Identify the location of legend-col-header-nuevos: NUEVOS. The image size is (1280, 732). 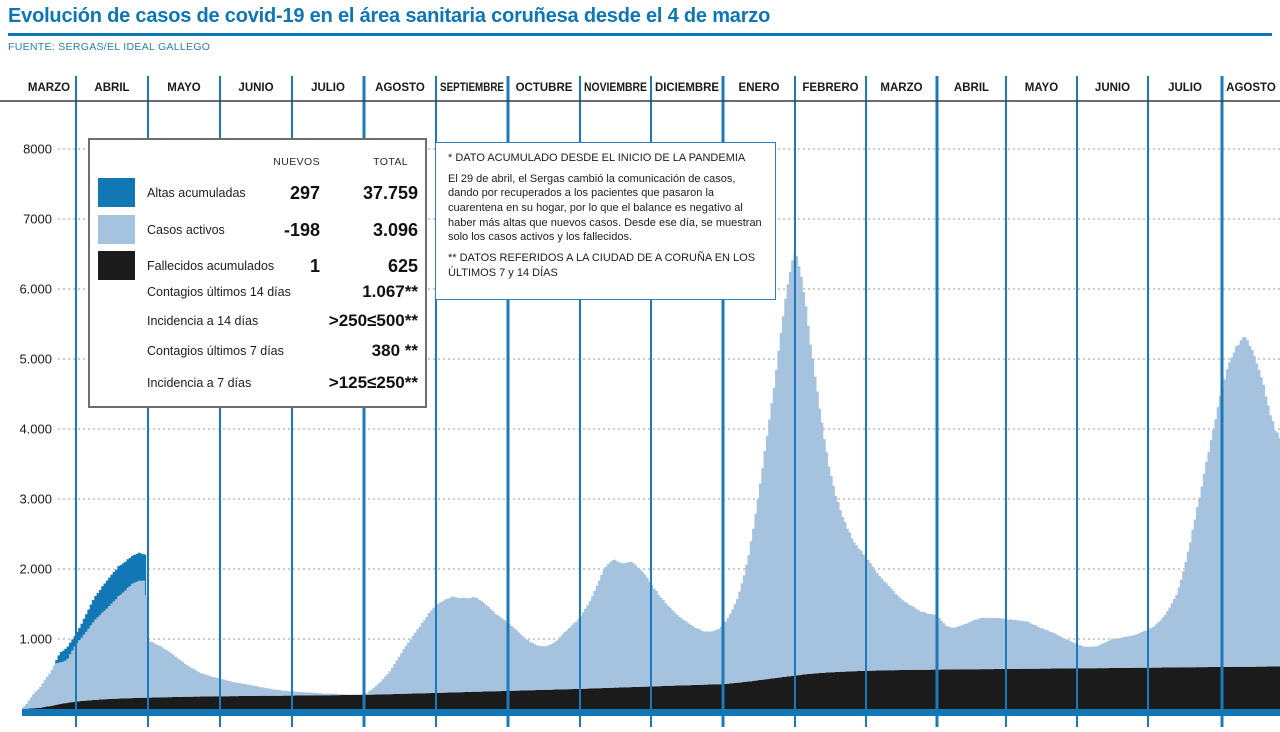
(296, 162).